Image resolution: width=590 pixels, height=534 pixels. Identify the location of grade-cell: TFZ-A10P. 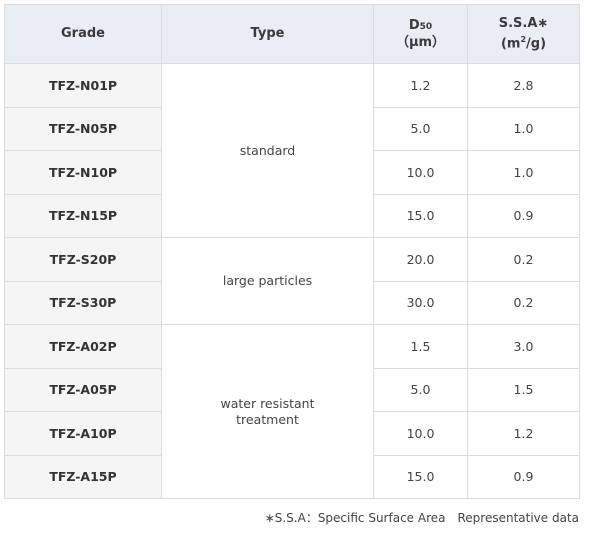
(83, 433).